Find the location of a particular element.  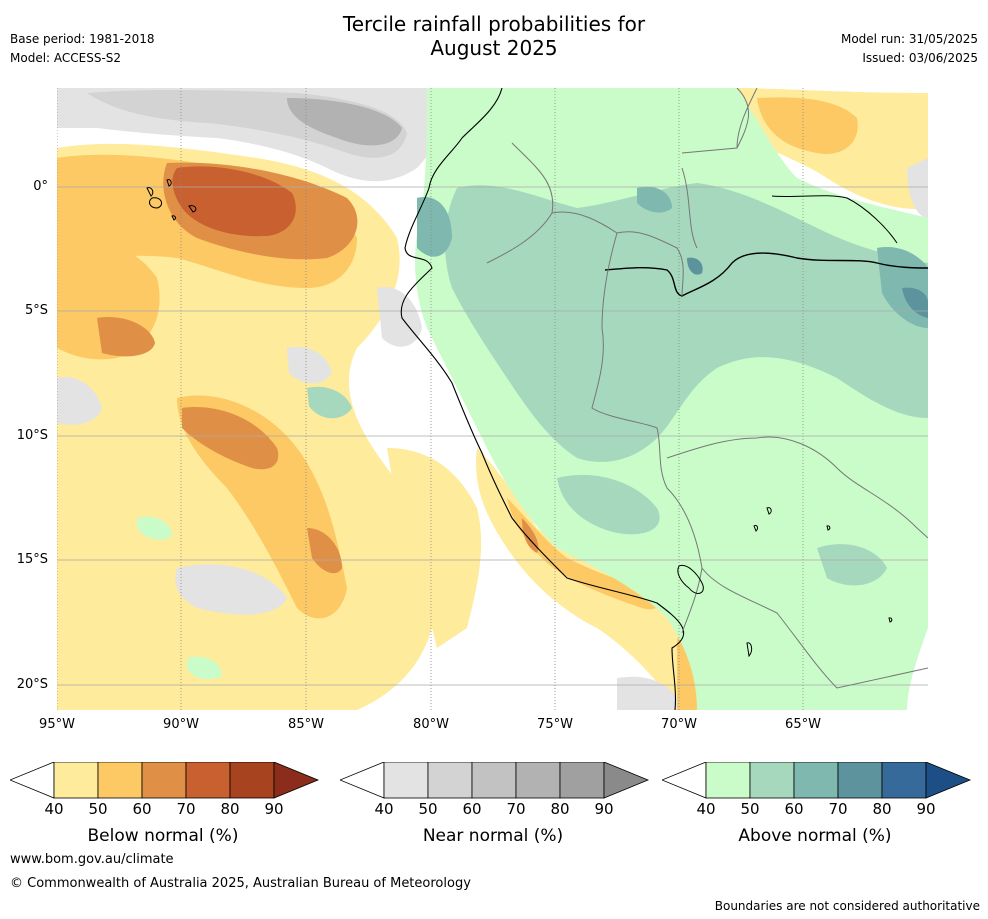

y-tick-10s: 10°S is located at coordinates (32, 435).